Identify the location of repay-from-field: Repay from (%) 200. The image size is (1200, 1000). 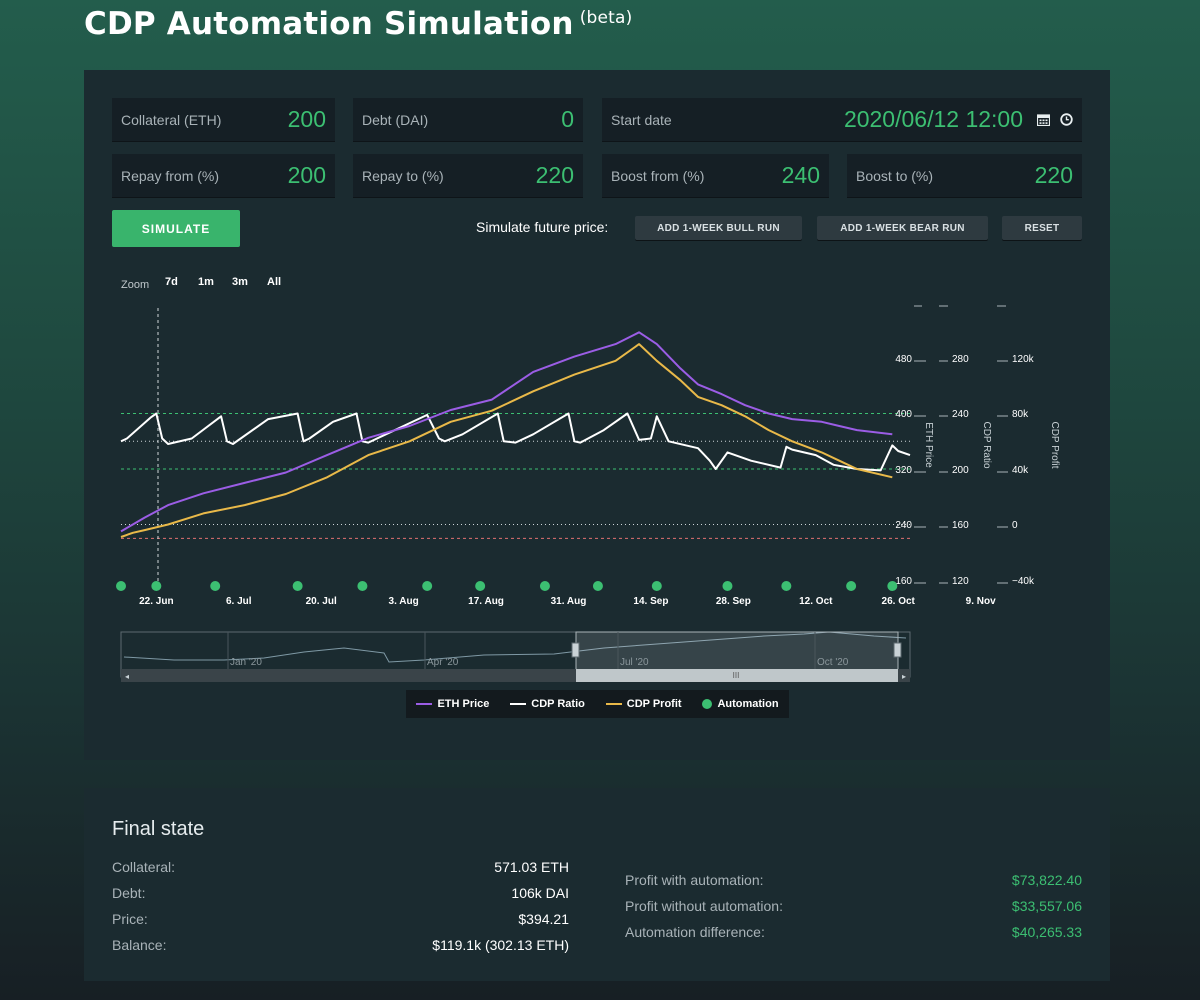
(223, 176).